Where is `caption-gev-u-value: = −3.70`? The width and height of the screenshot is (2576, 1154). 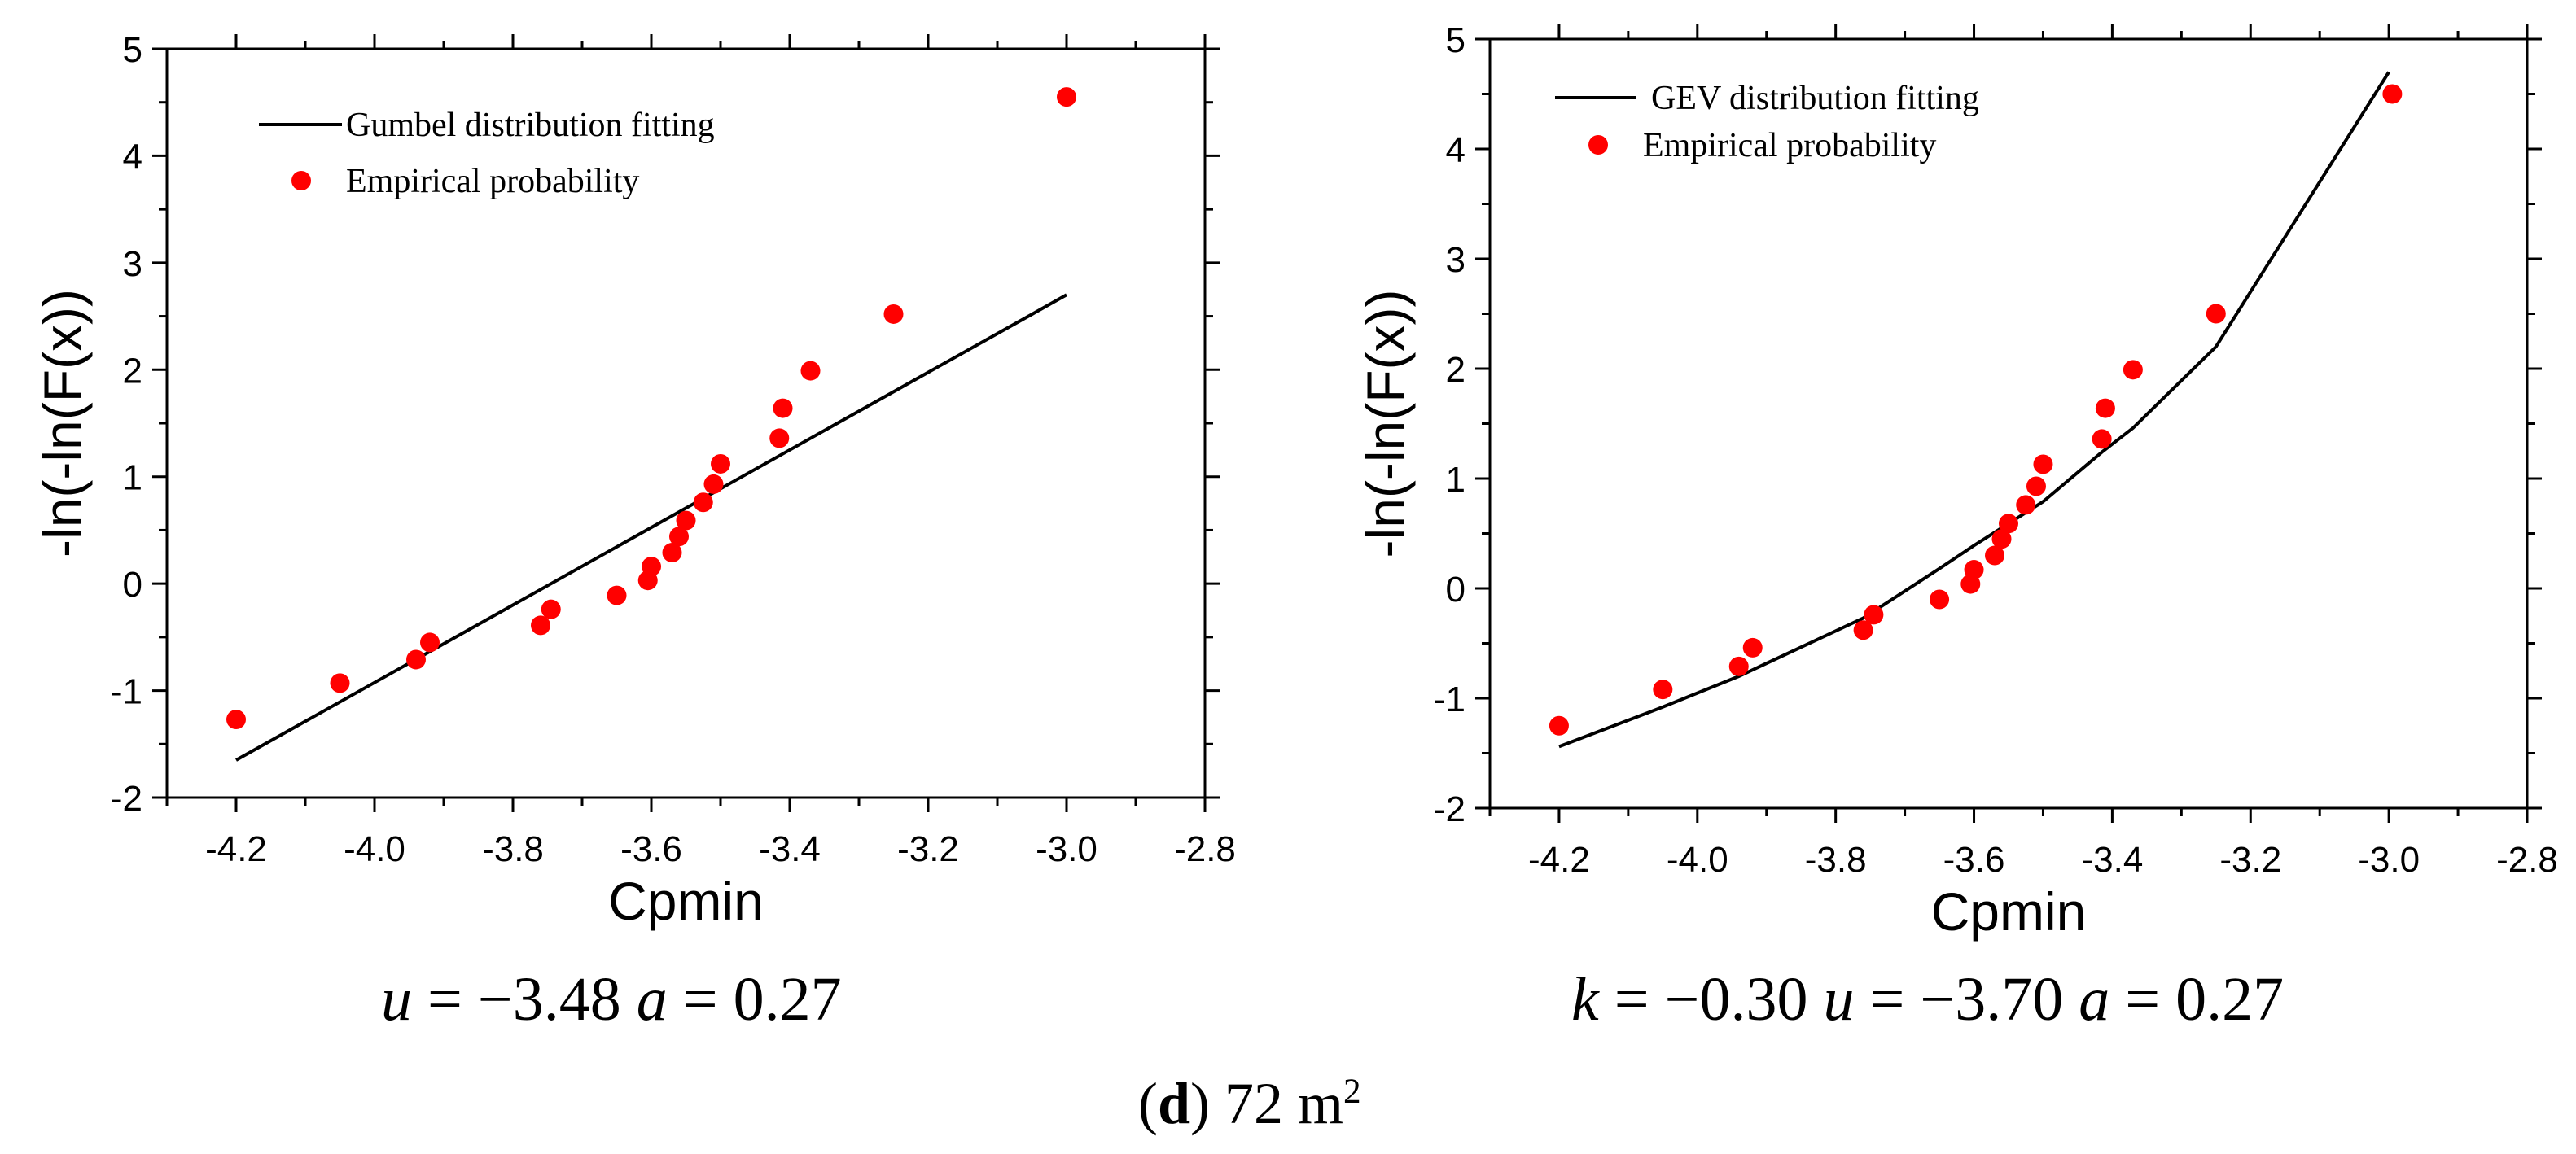 caption-gev-u-value: = −3.70 is located at coordinates (1966, 999).